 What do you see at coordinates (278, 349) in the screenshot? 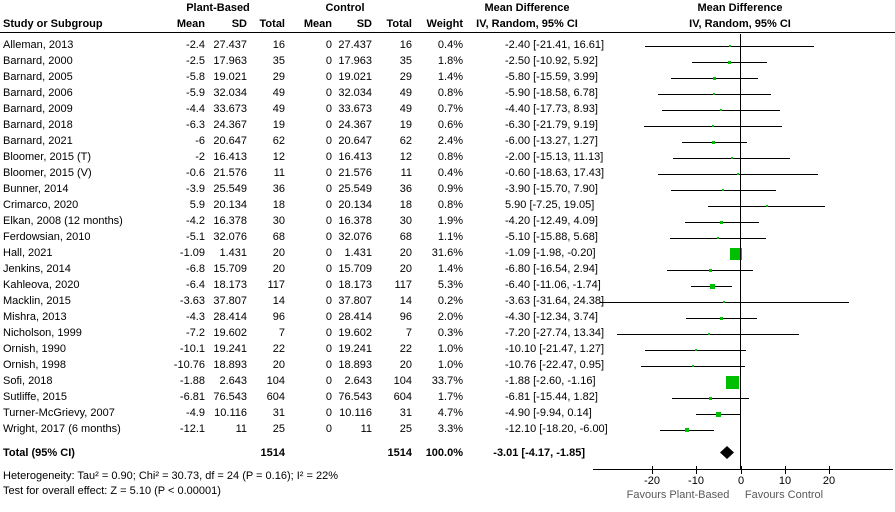
I see `total-exp-cell: 22` at bounding box center [278, 349].